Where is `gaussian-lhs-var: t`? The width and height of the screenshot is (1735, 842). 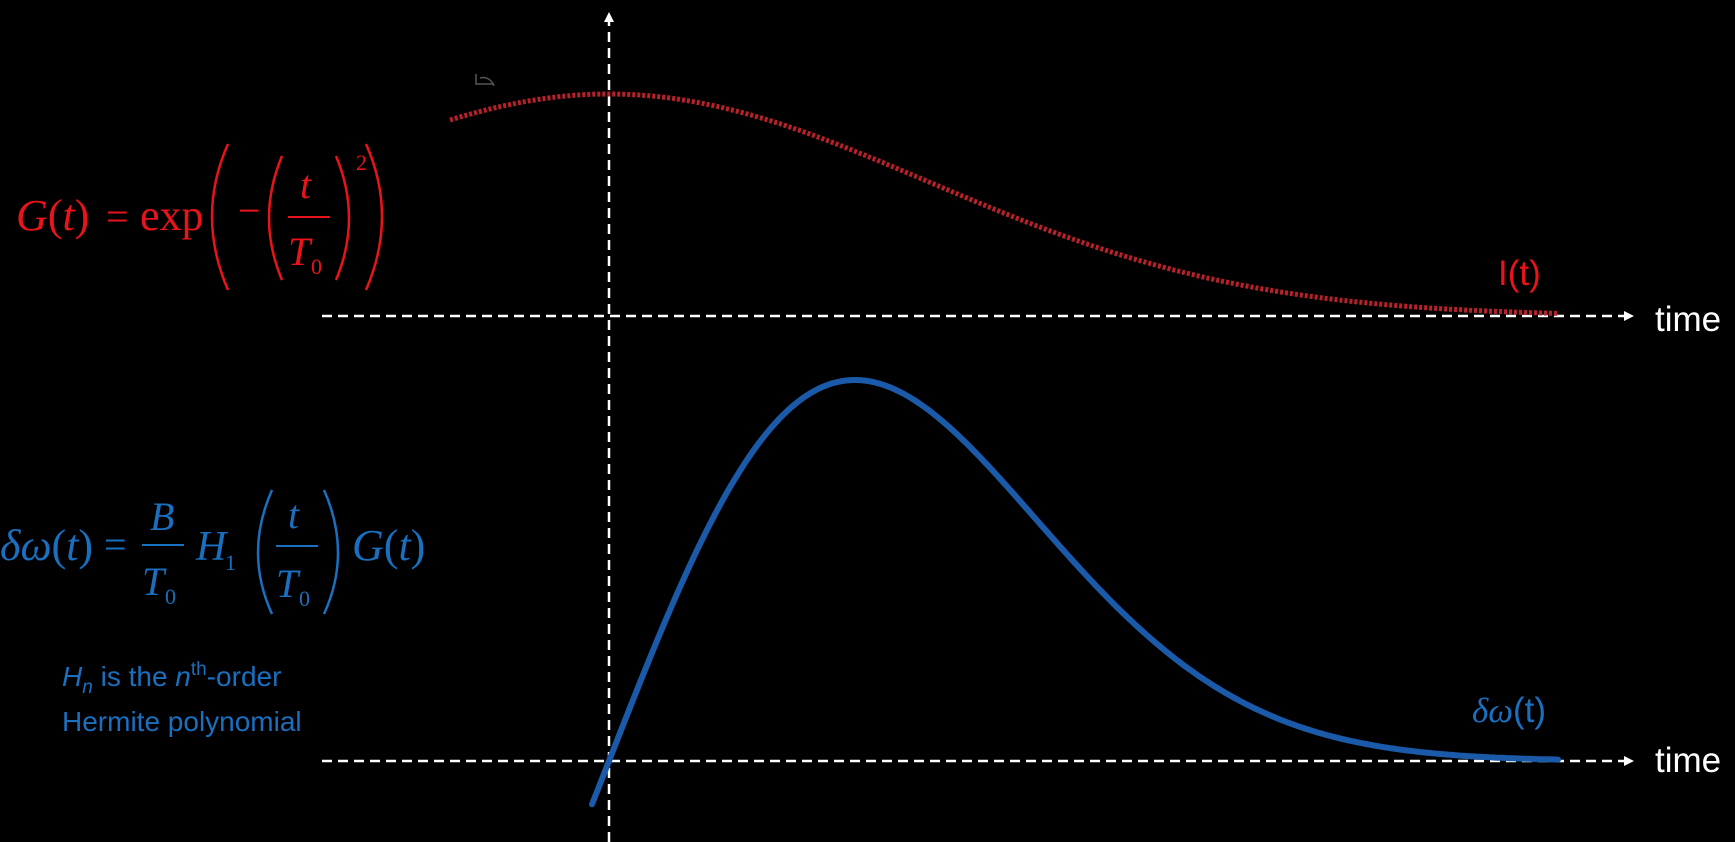 gaussian-lhs-var: t is located at coordinates (69, 215).